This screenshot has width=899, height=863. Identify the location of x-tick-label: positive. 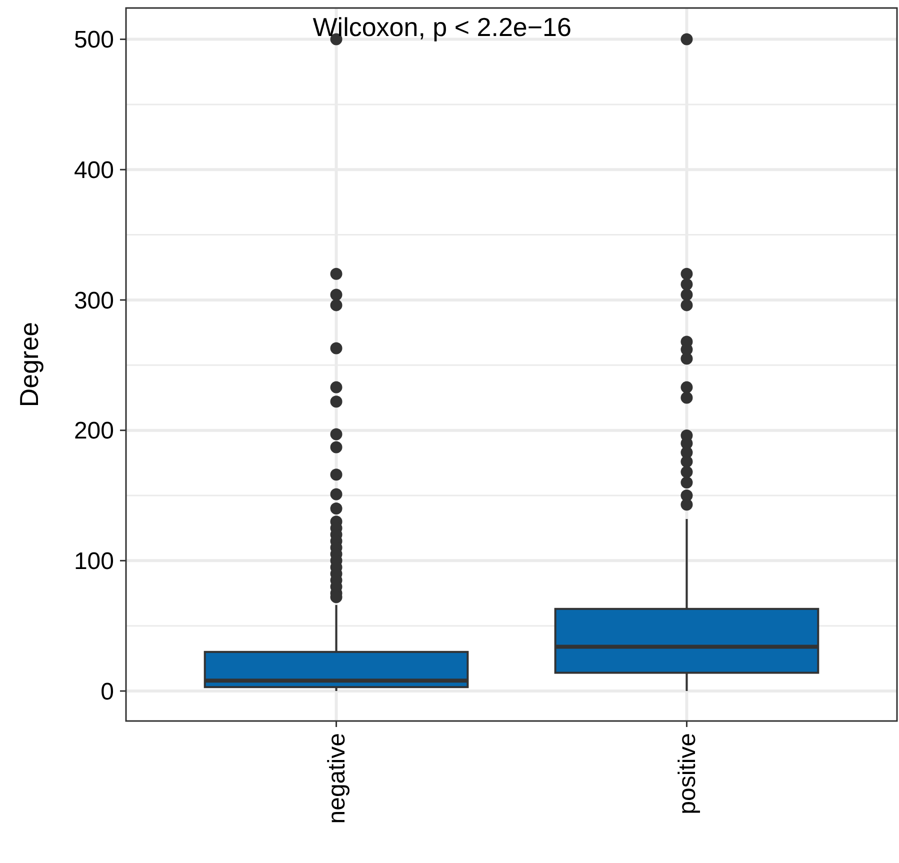
(688, 773).